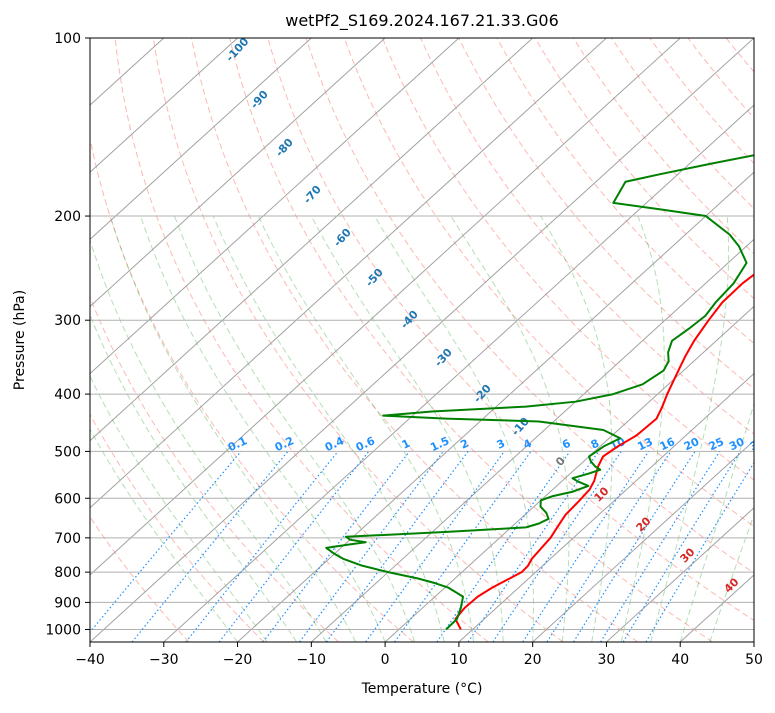  What do you see at coordinates (374, 278) in the screenshot?
I see `dry-adiabat-label: -50` at bounding box center [374, 278].